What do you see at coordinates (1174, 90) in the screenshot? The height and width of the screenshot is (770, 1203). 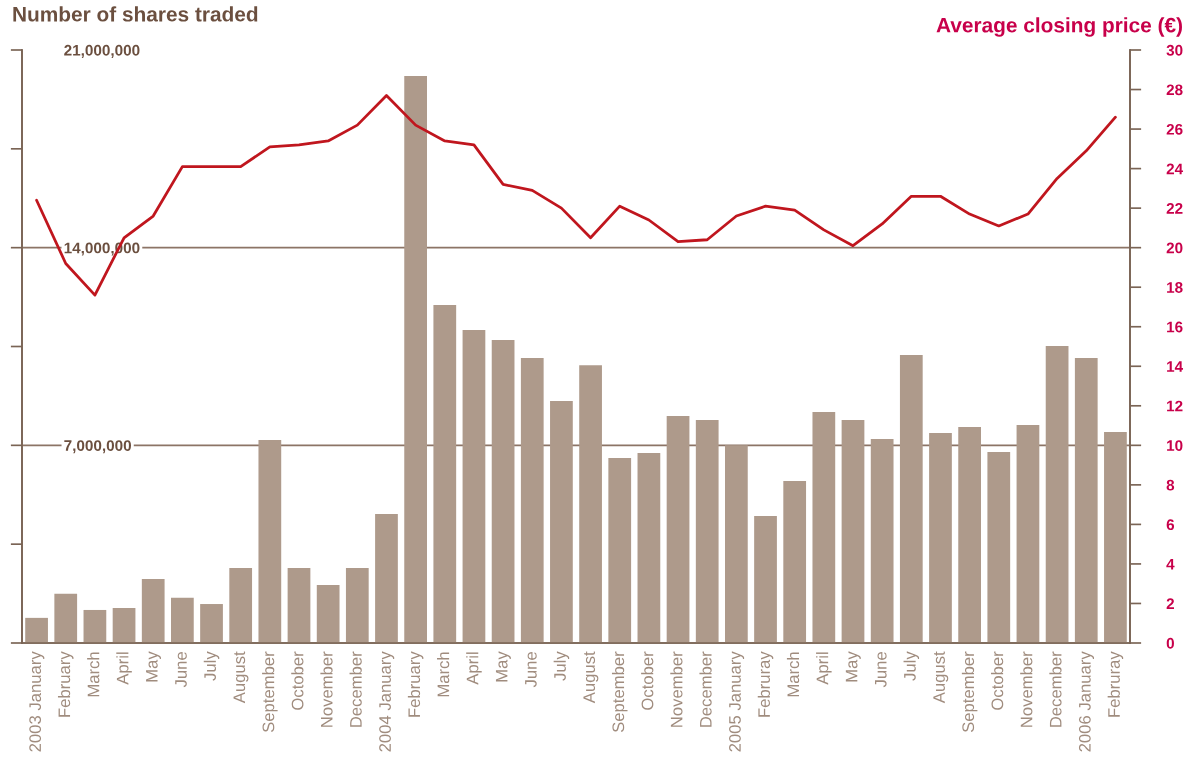 I see `y2-tick-label: 28` at bounding box center [1174, 90].